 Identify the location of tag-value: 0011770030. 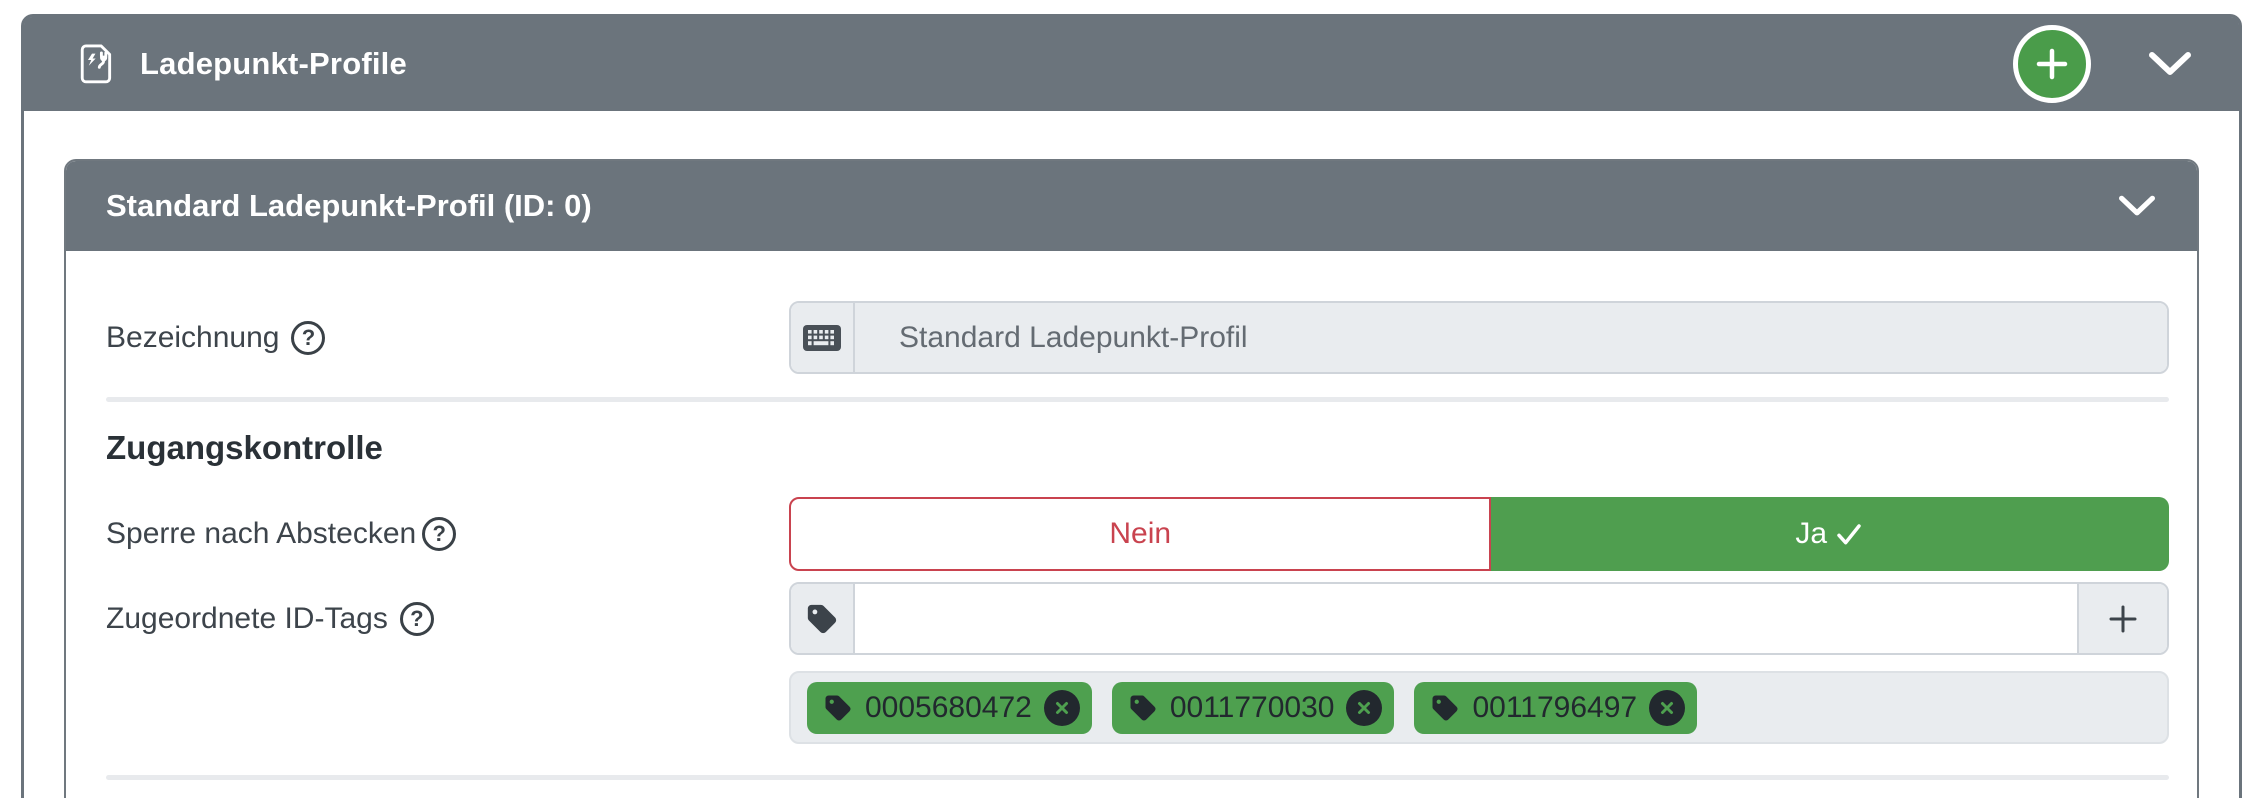
(1252, 707).